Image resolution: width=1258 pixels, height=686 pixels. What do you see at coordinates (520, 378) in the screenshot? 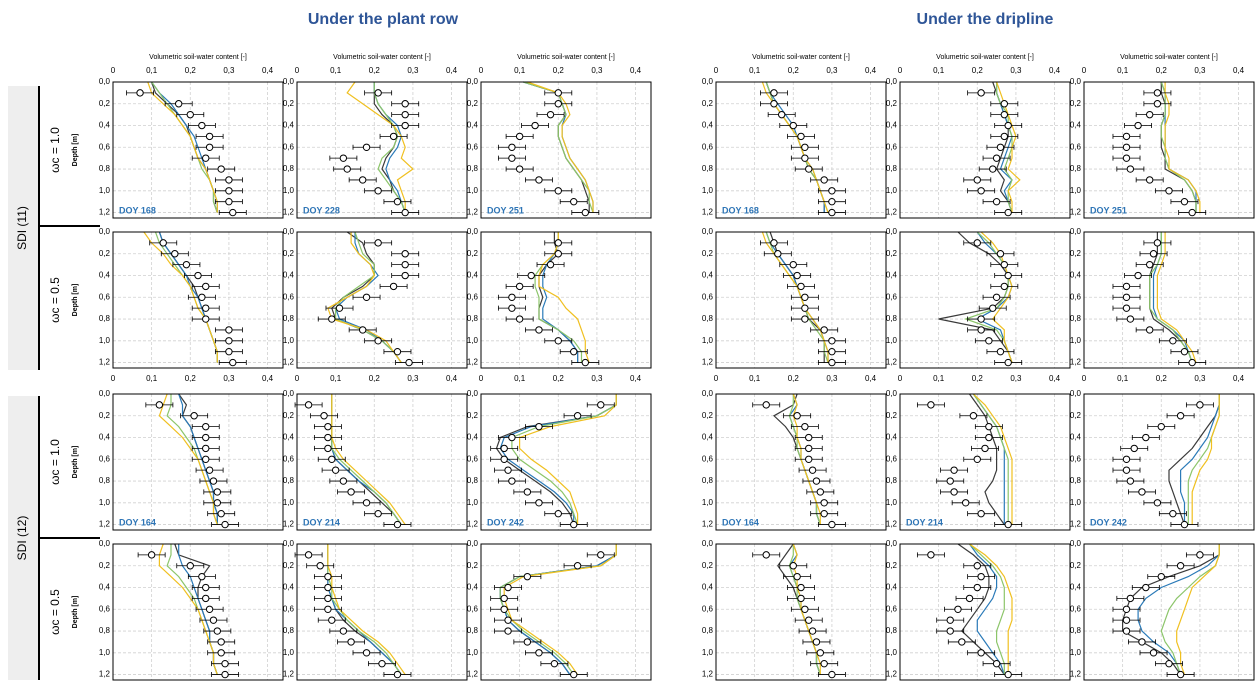
I see `x-tick-label: 0,1` at bounding box center [520, 378].